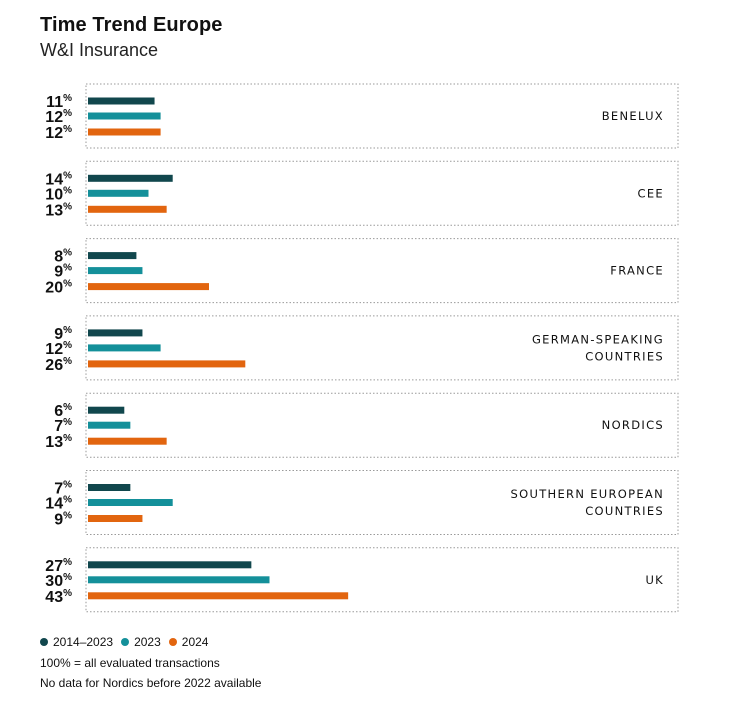 The width and height of the screenshot is (748, 718). I want to click on value-label-german-speaking-countries-series-2: 12%, so click(58, 349).